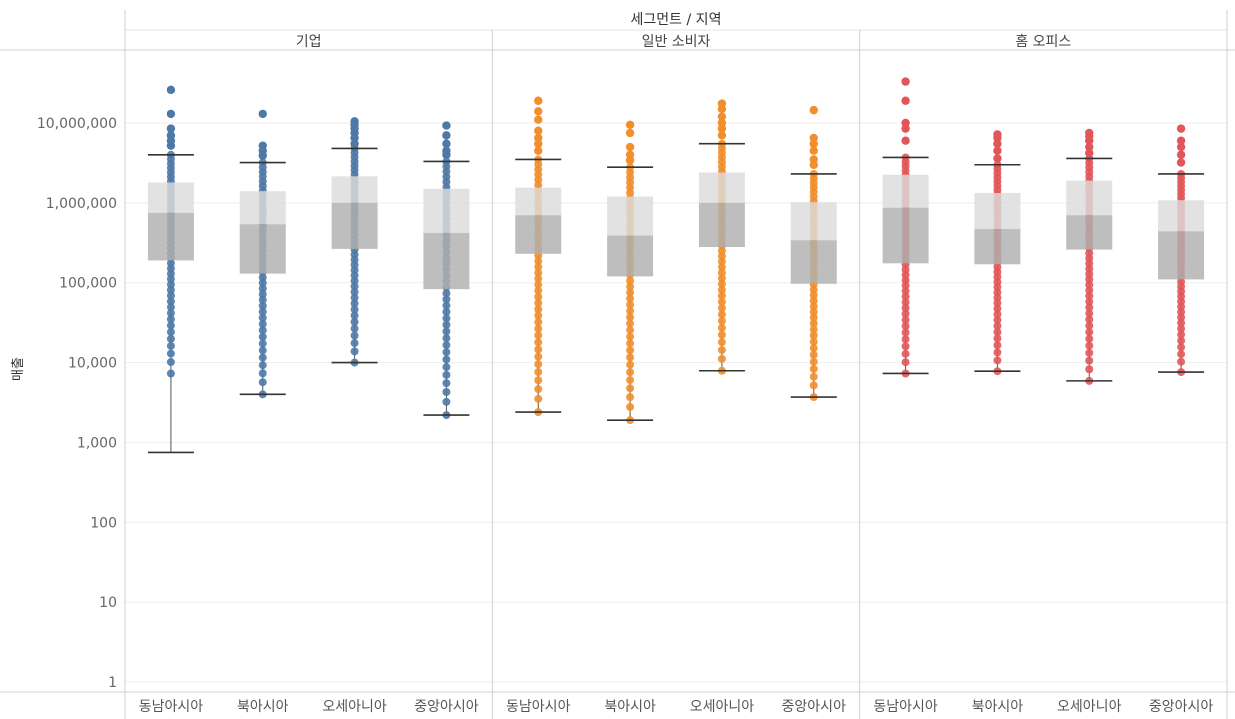 This screenshot has height=719, width=1235. Describe the element at coordinates (92, 364) in the screenshot. I see `y-tick-label: 10,000` at that location.